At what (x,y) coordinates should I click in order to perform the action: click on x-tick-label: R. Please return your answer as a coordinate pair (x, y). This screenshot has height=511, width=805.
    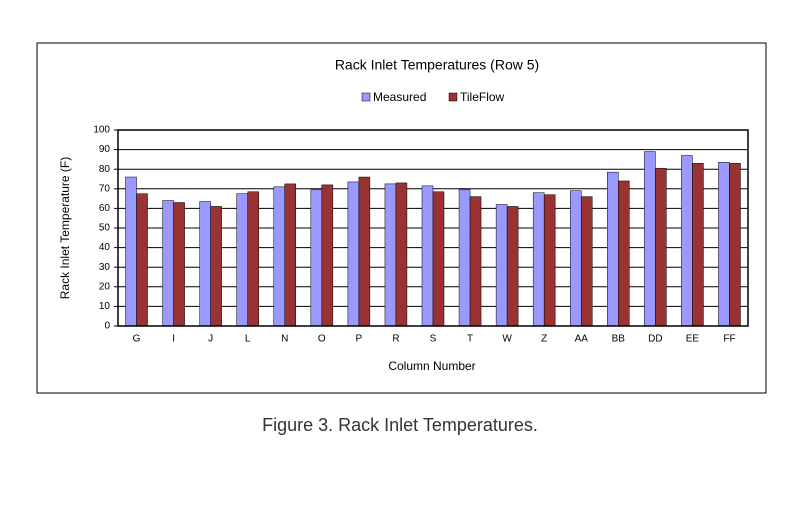
    Looking at the image, I should click on (395, 339).